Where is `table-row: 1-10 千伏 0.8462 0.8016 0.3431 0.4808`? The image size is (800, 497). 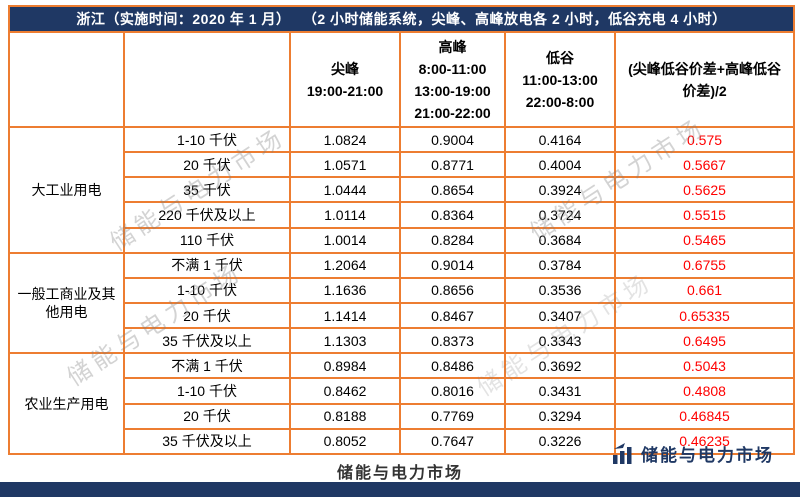
table-row: 1-10 千伏 0.8462 0.8016 0.3431 0.4808 is located at coordinates (402, 391).